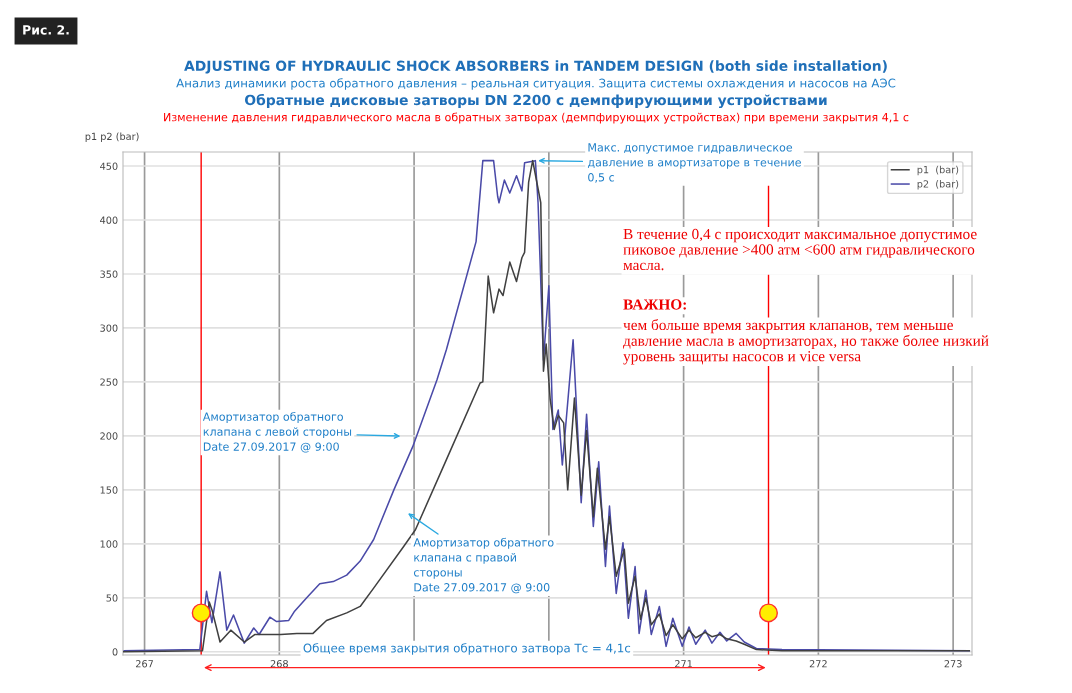 Image resolution: width=1072 pixels, height=693 pixels. Describe the element at coordinates (800, 249) in the screenshot. I see `annotation: В течение 0,4 с происходит максимальное допустимое пиковое давление >400 атм <600 атм гидравлического масла.` at that location.